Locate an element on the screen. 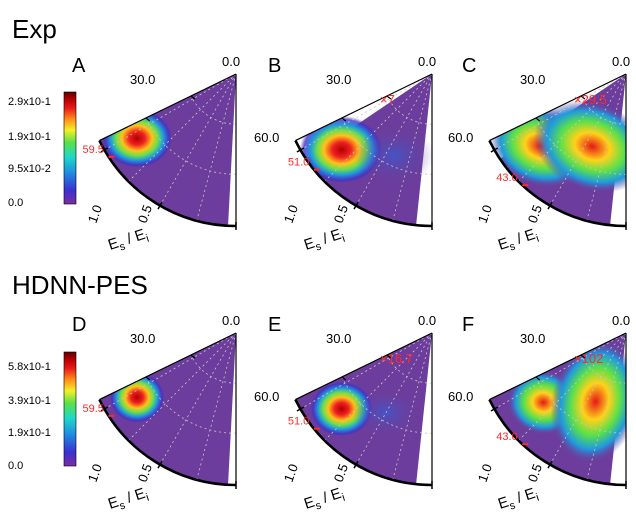 The image size is (636, 518). panel-letter: A is located at coordinates (79, 66).